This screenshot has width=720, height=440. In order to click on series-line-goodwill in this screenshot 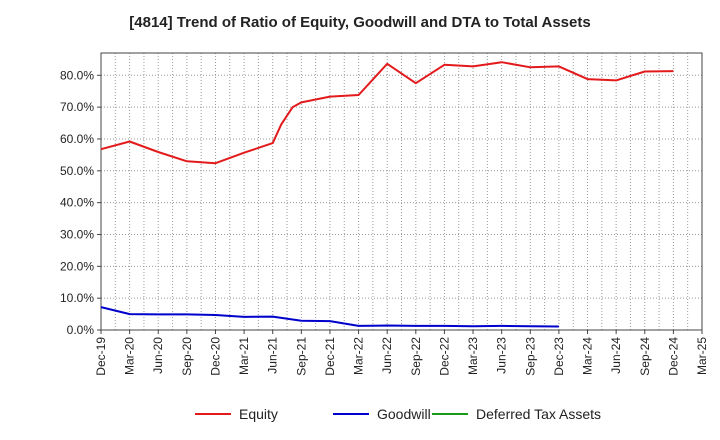, I will do `click(329, 317)`.